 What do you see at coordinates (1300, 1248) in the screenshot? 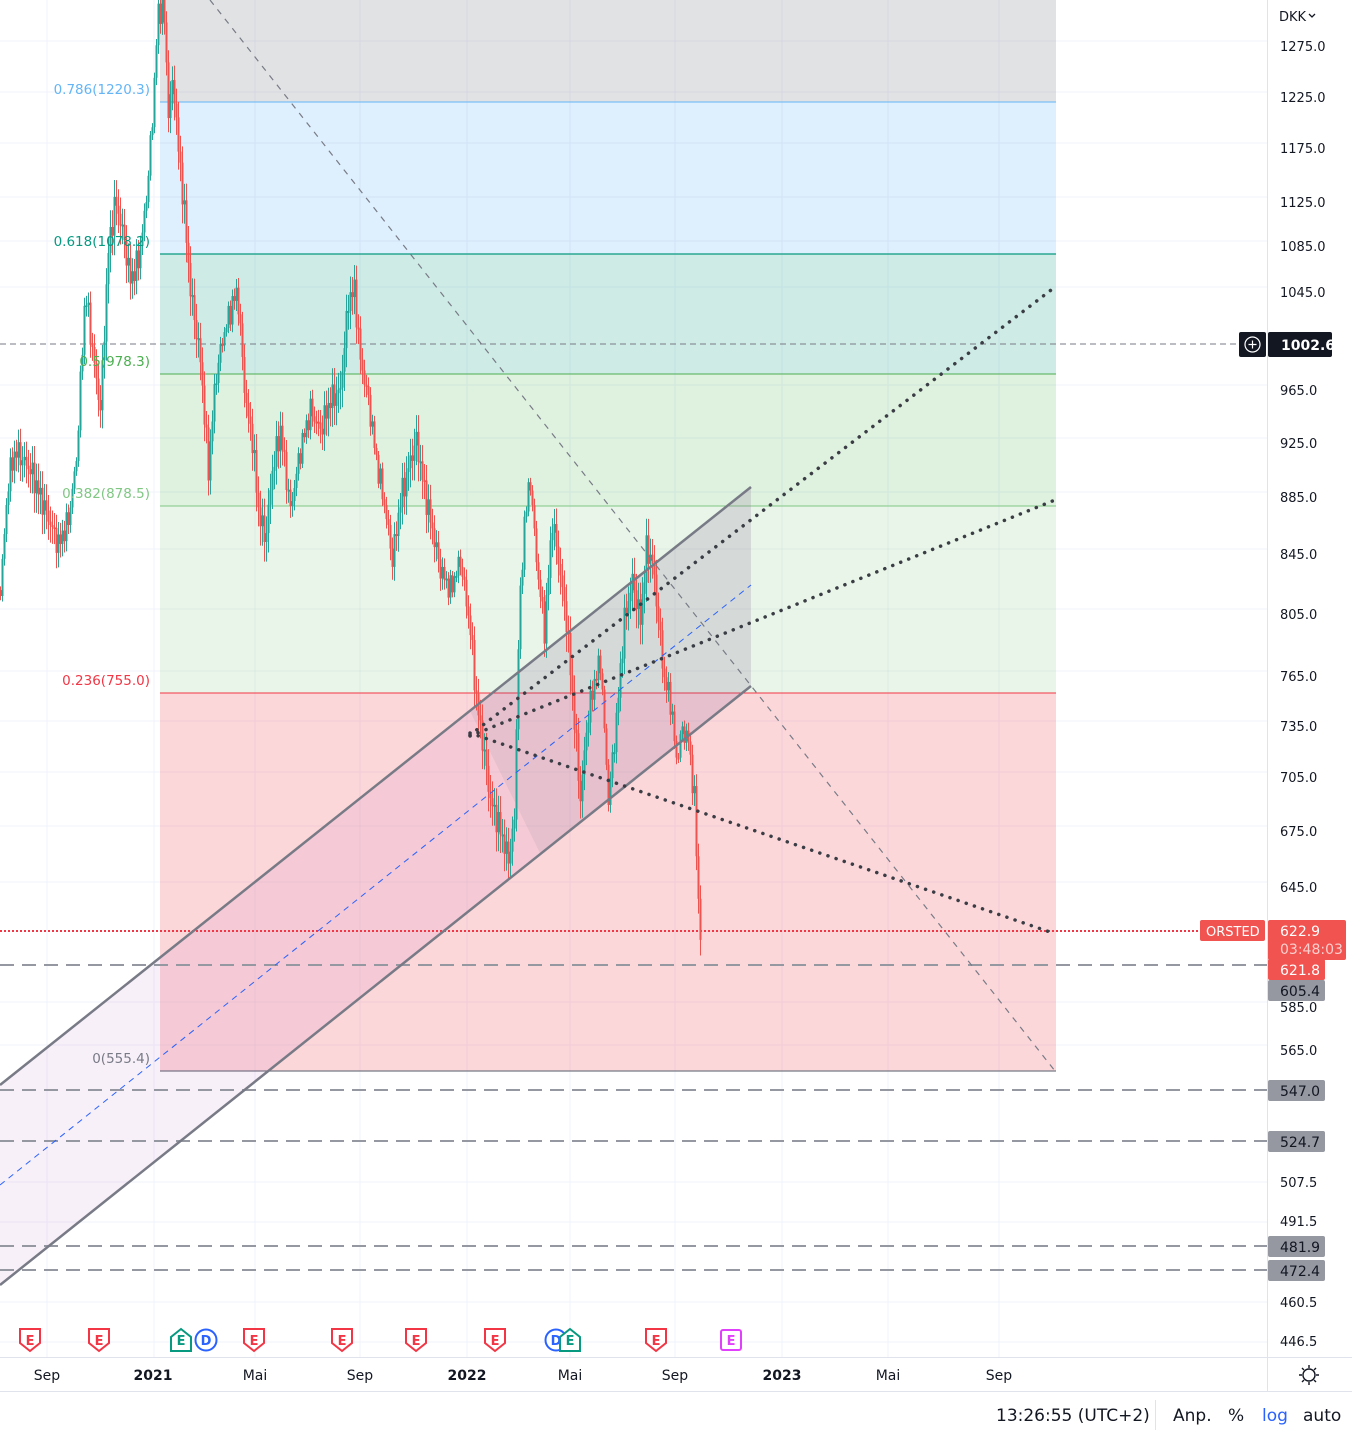
I see `svg-text: 481.9` at bounding box center [1300, 1248].